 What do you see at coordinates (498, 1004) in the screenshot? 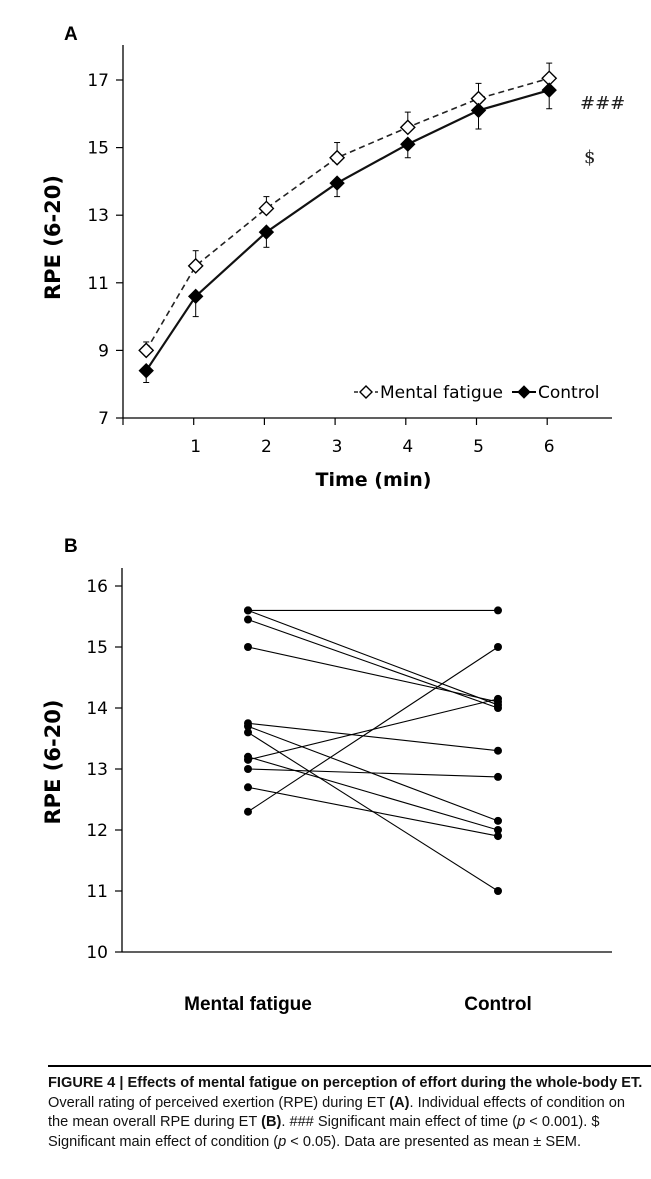
I see `category-label-control: Control` at bounding box center [498, 1004].